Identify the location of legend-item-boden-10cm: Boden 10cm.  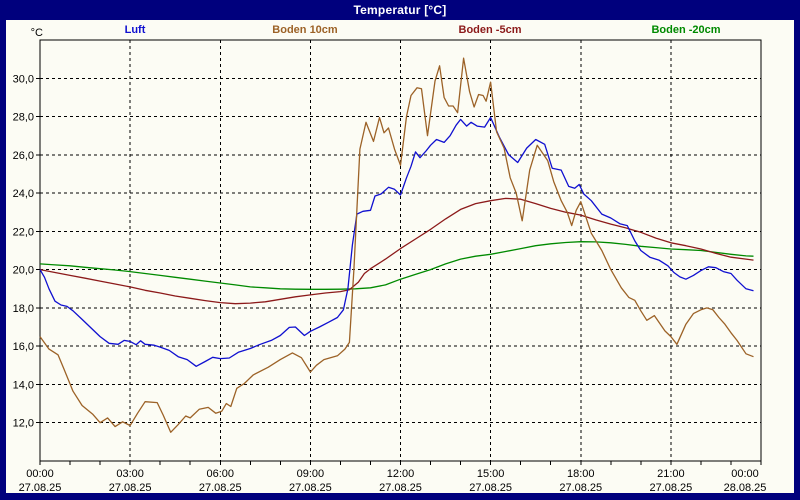
(305, 30).